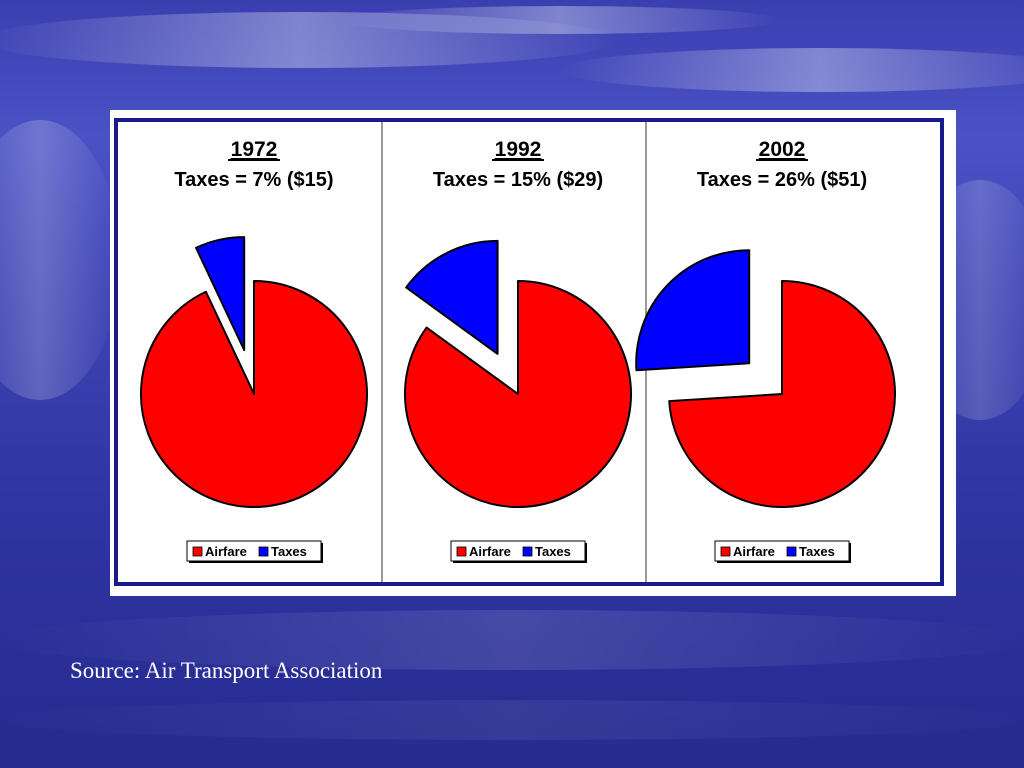  Describe the element at coordinates (782, 180) in the screenshot. I see `chart-subtitle: Taxes = 26% ($51)` at that location.